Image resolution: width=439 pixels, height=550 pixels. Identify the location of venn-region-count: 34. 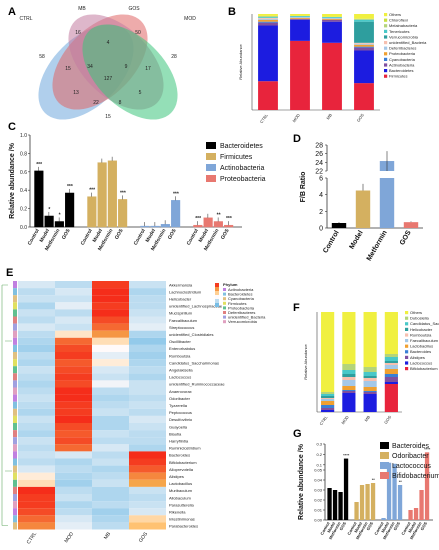
(90, 67).